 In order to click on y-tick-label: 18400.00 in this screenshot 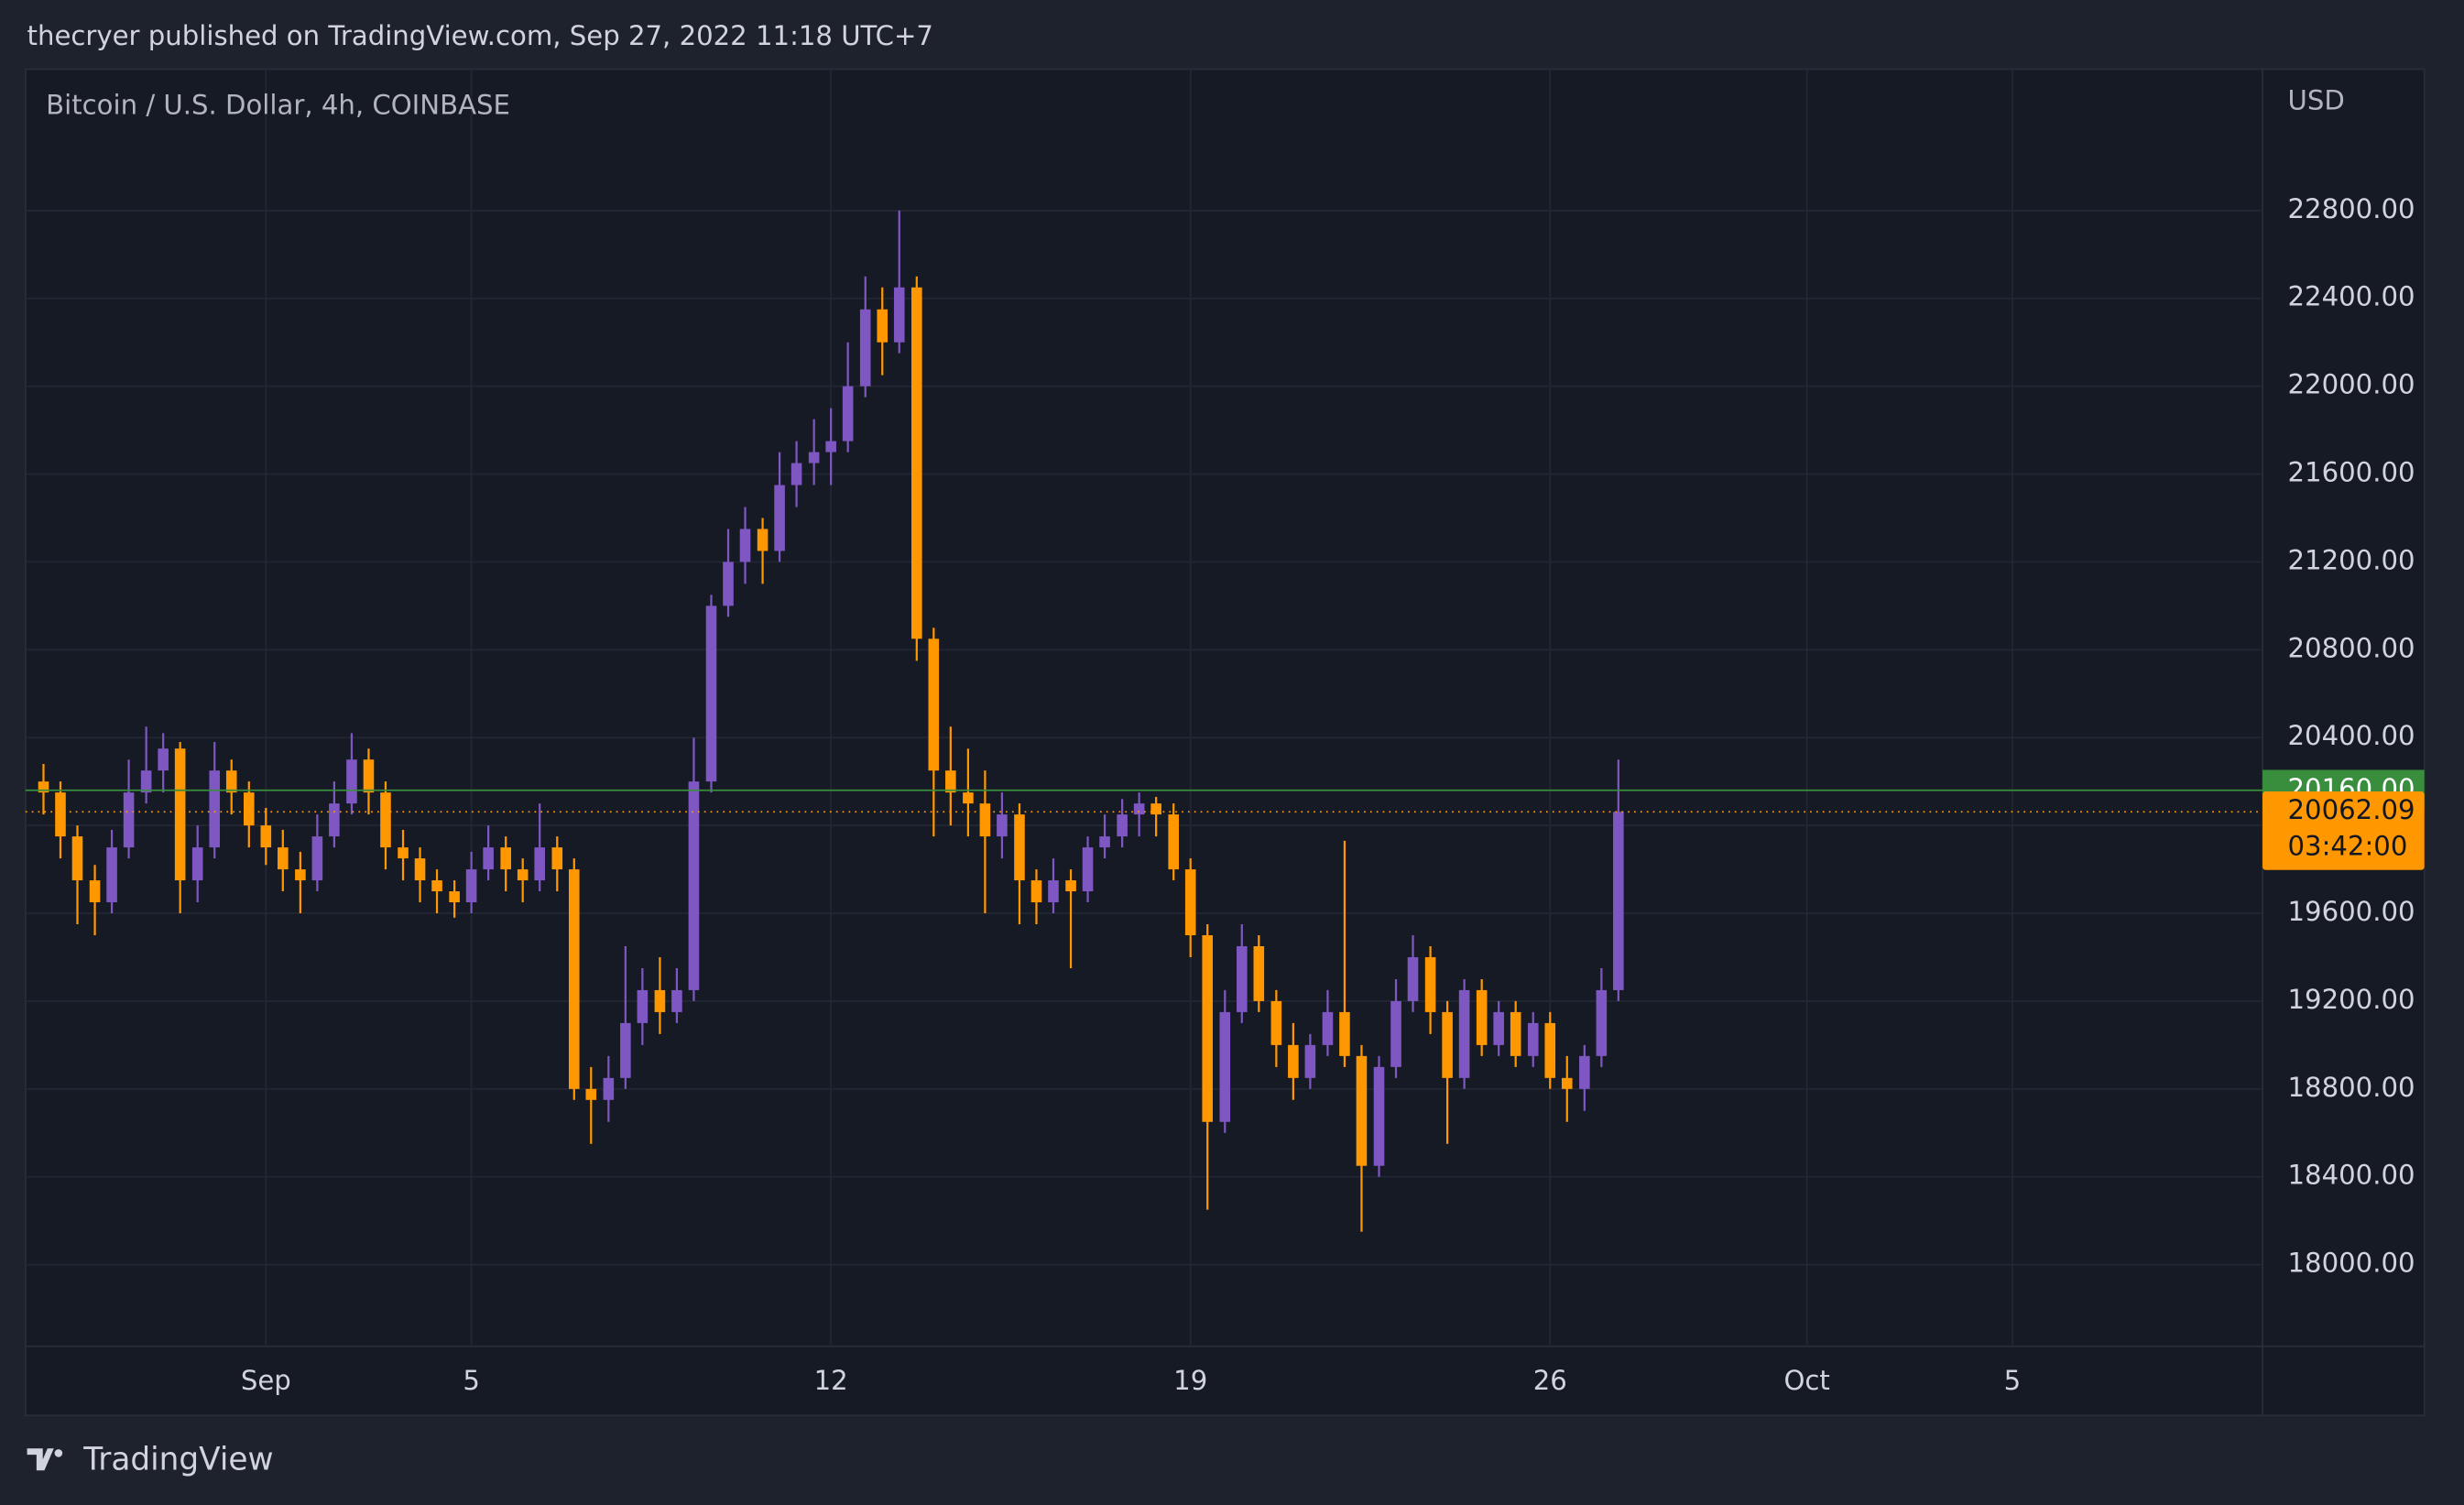, I will do `click(2351, 1175)`.